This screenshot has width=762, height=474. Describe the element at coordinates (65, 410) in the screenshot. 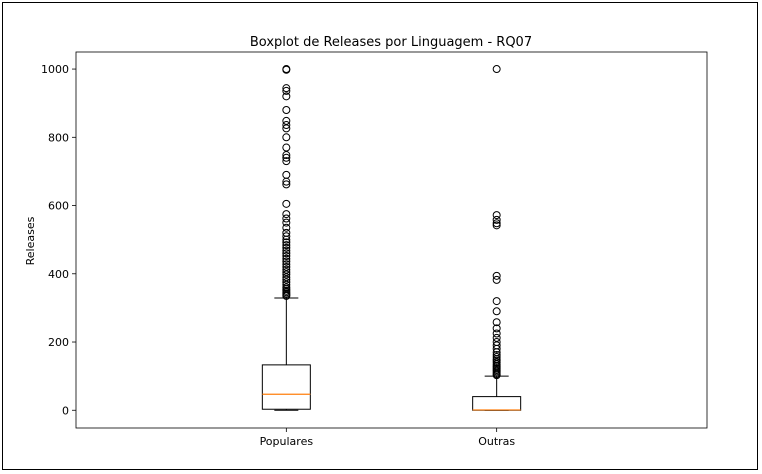

I see `y-tick-label: 0` at that location.